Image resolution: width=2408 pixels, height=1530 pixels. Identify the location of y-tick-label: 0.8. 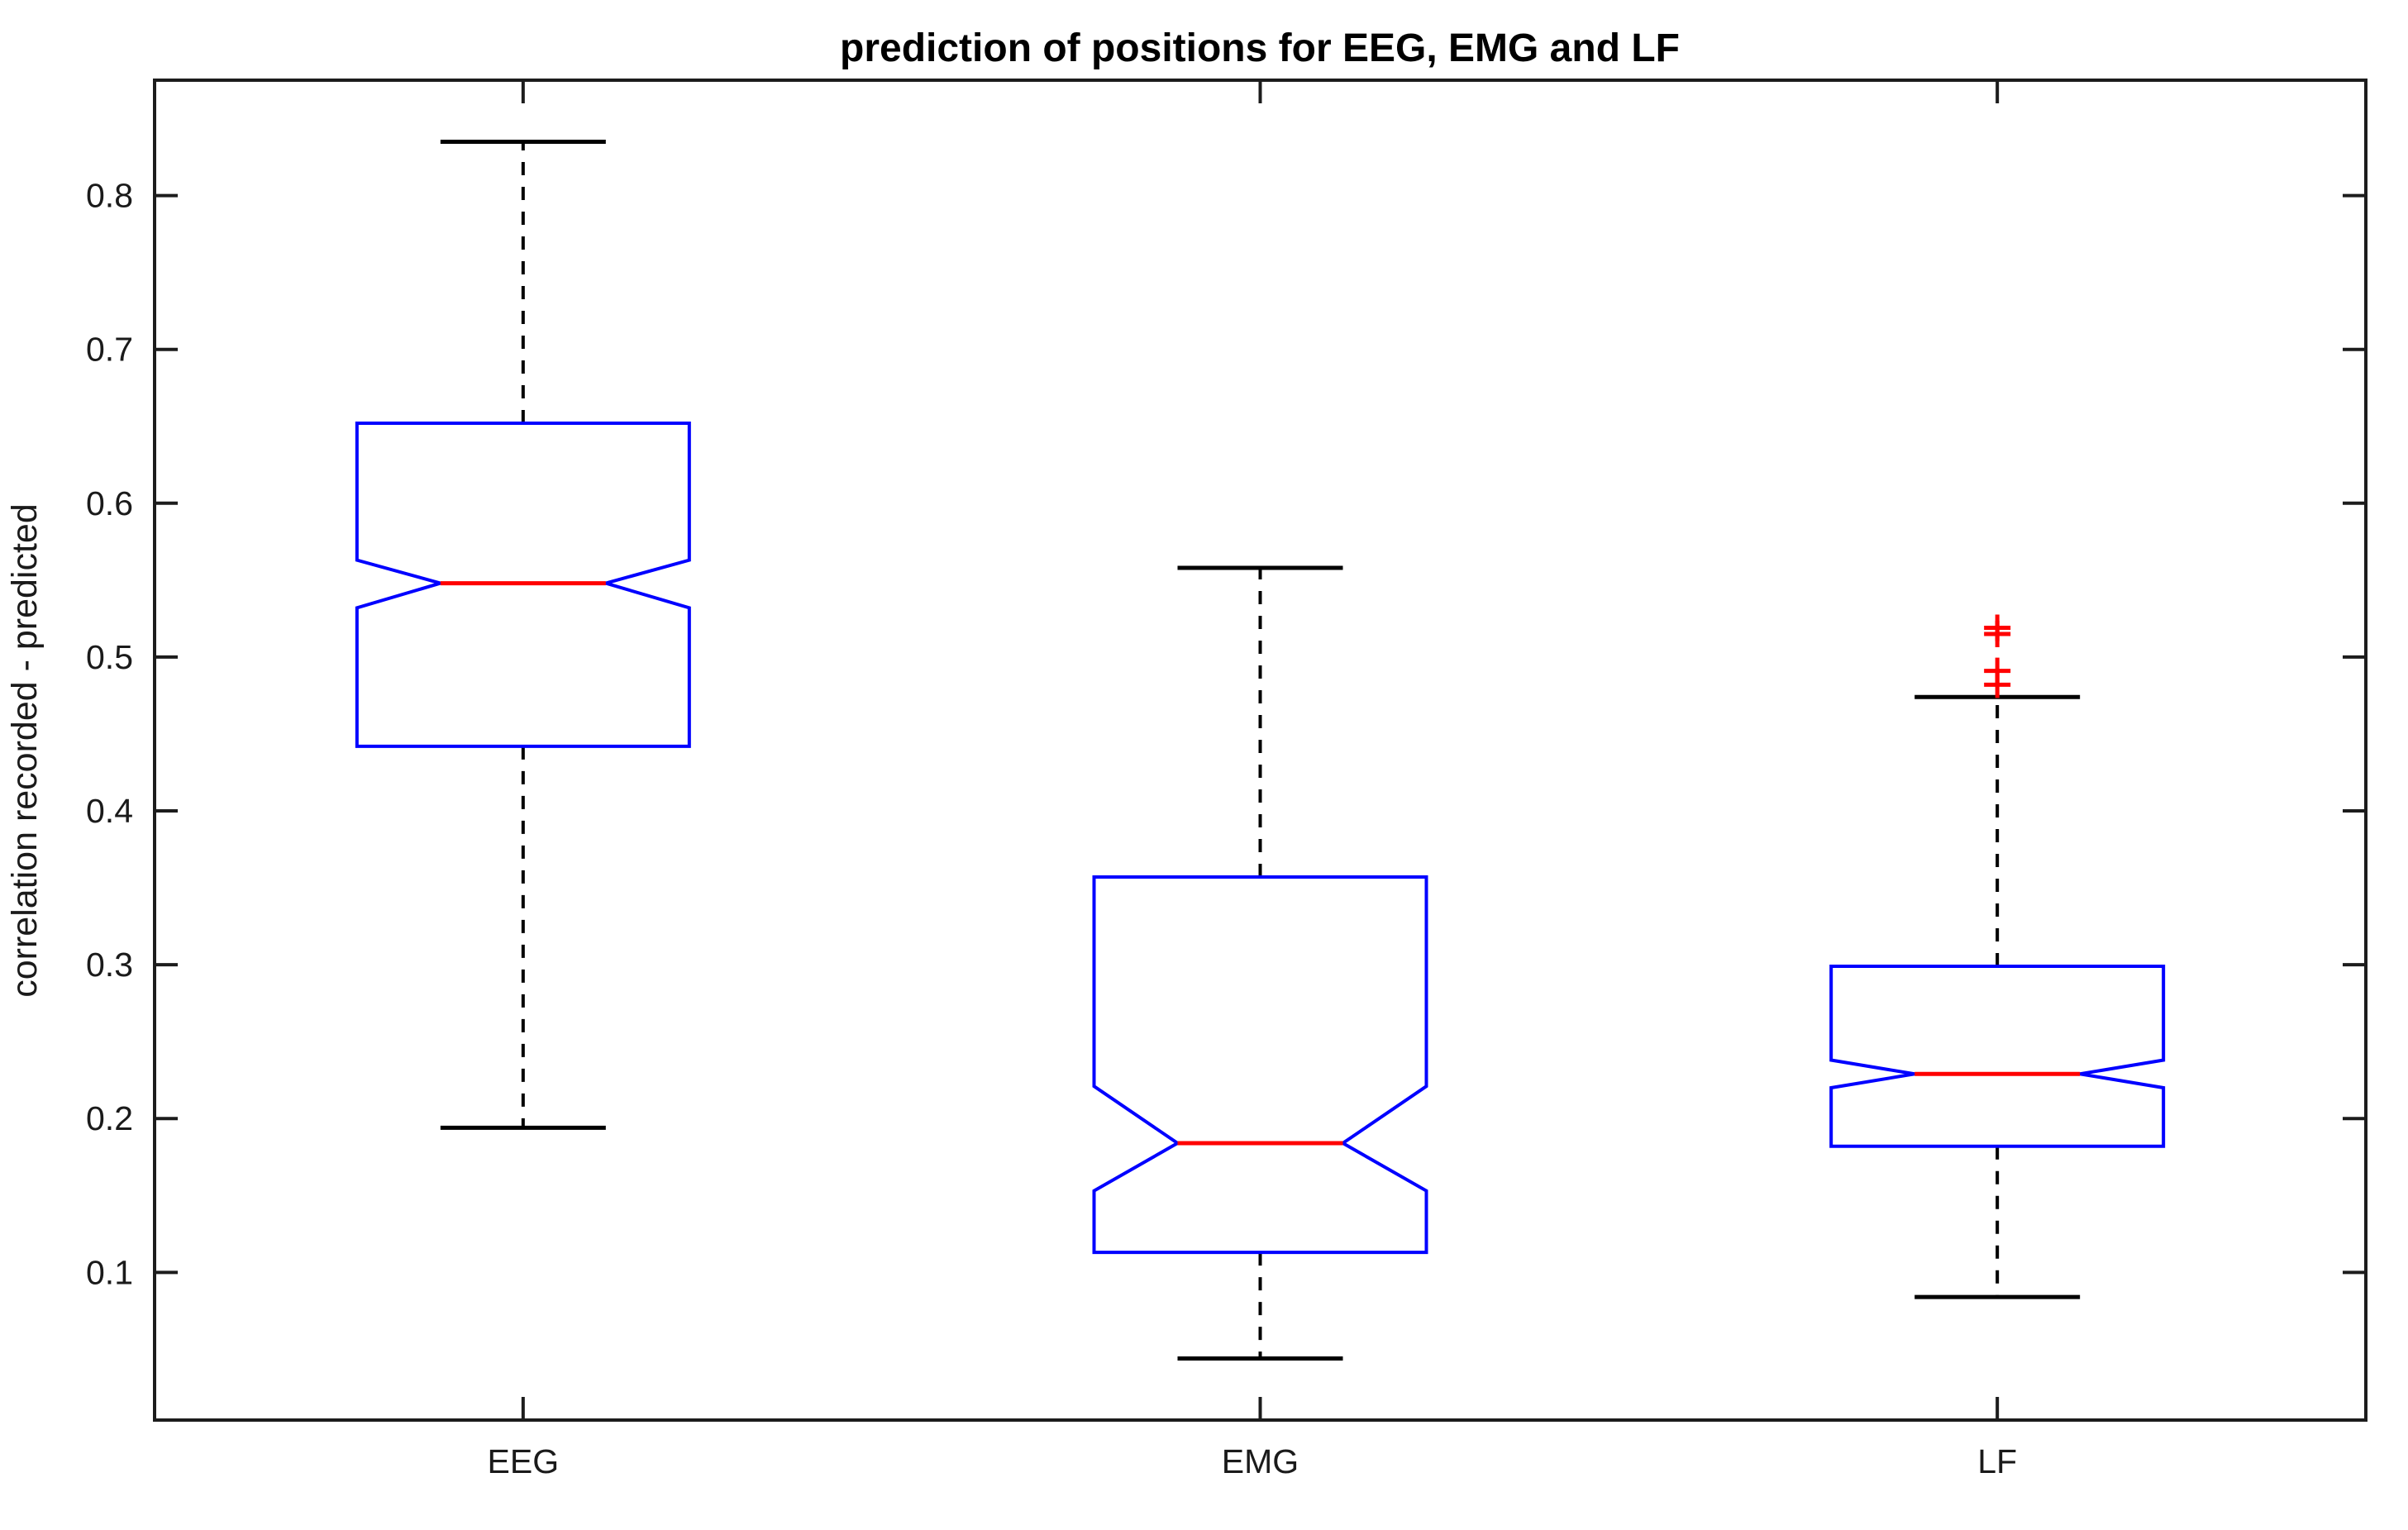
(109, 196).